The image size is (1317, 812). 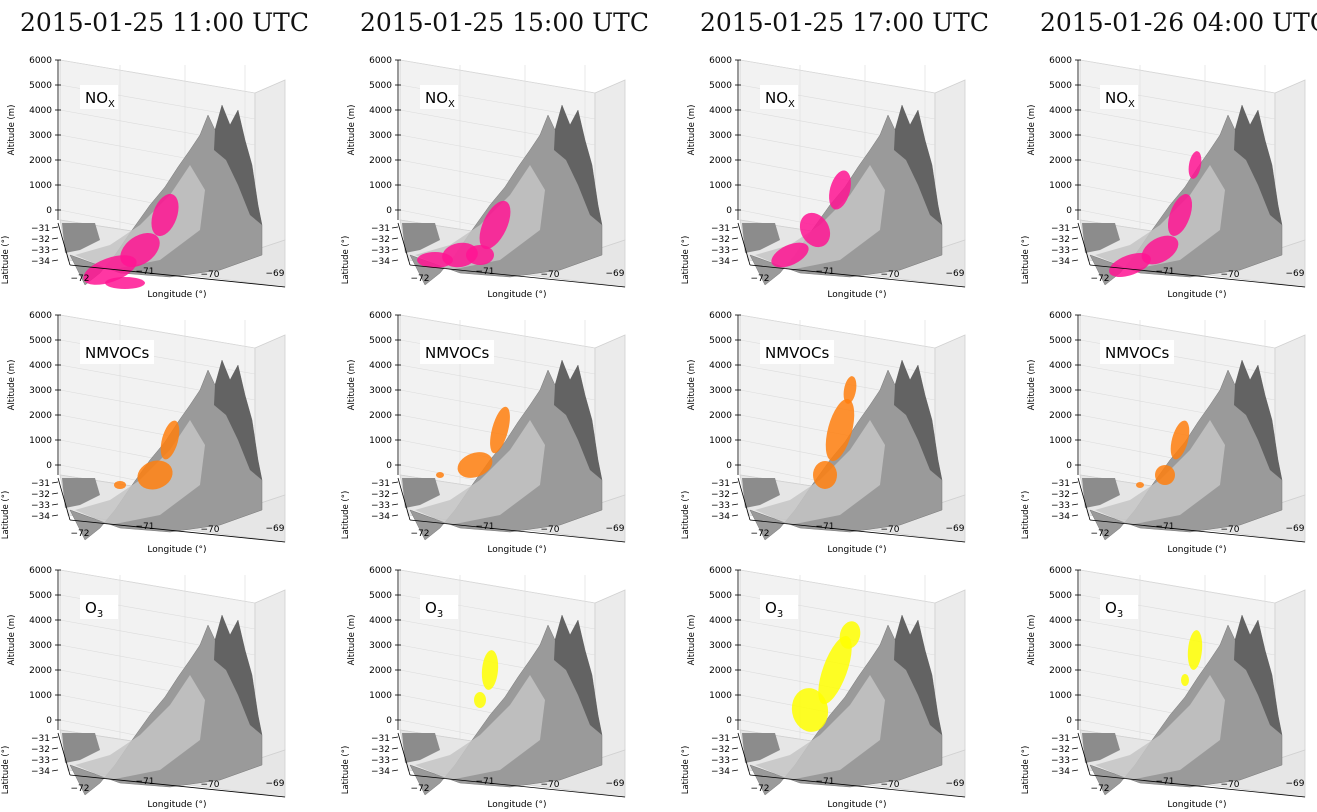 What do you see at coordinates (1120, 614) in the screenshot?
I see `species-subscript: 3` at bounding box center [1120, 614].